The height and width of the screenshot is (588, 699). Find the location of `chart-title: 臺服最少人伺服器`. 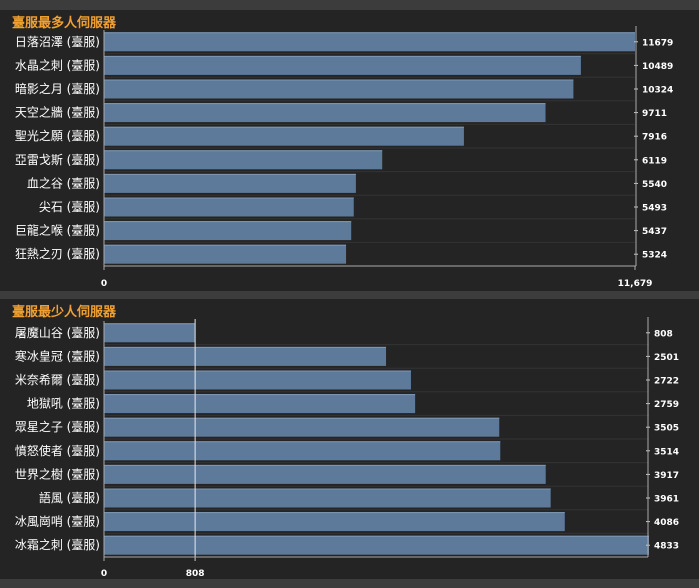

chart-title: 臺服最少人伺服器 is located at coordinates (64, 312).